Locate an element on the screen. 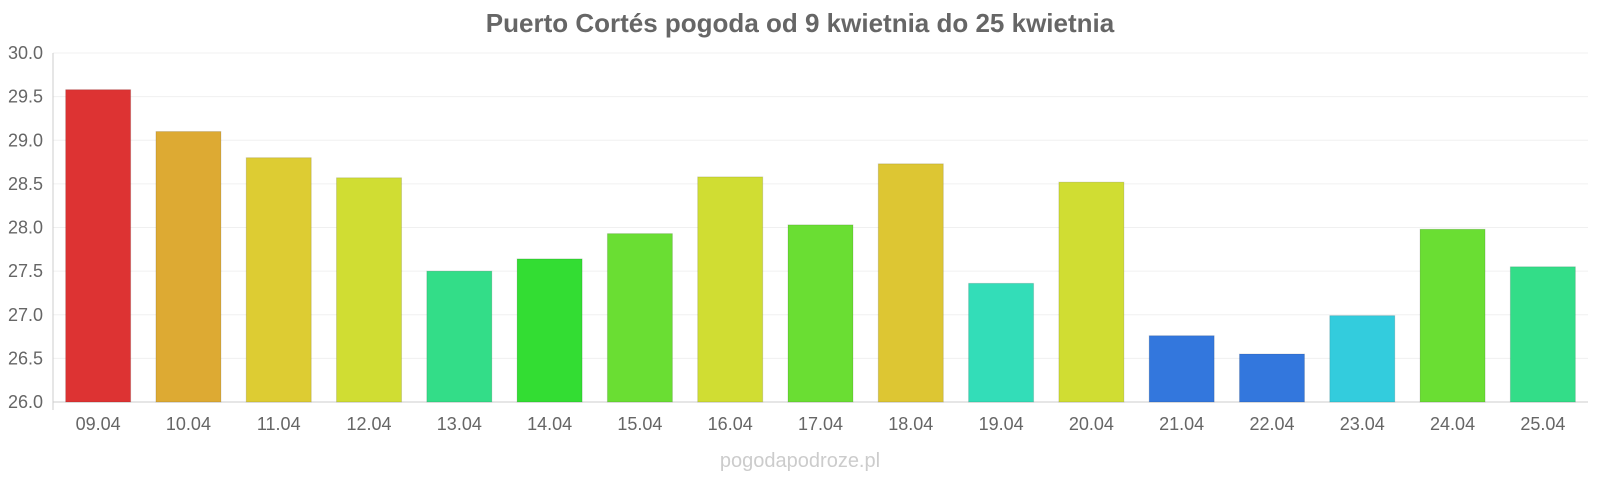  bar-09.04 is located at coordinates (98, 246).